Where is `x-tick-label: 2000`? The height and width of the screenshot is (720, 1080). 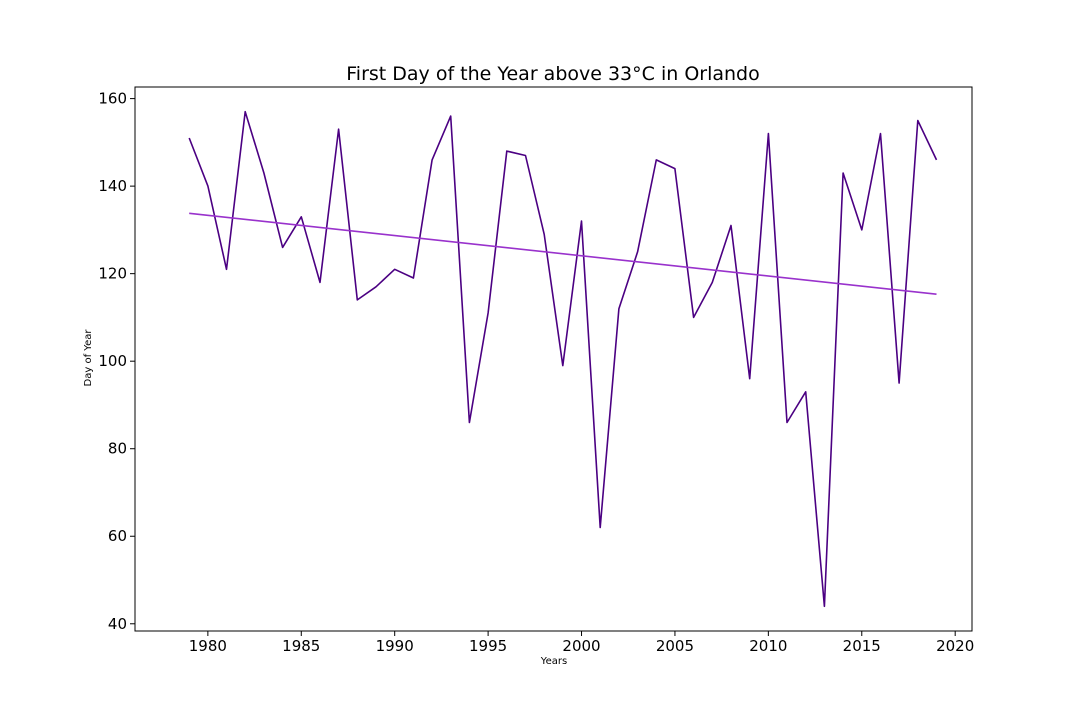
x-tick-label: 2000 is located at coordinates (581, 646).